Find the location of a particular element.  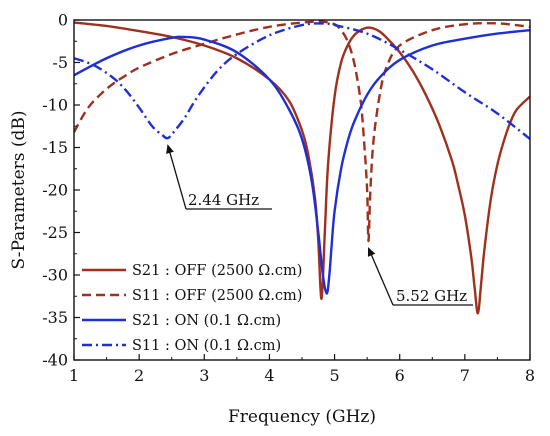

y-tick-label: -5 is located at coordinates (60, 62).